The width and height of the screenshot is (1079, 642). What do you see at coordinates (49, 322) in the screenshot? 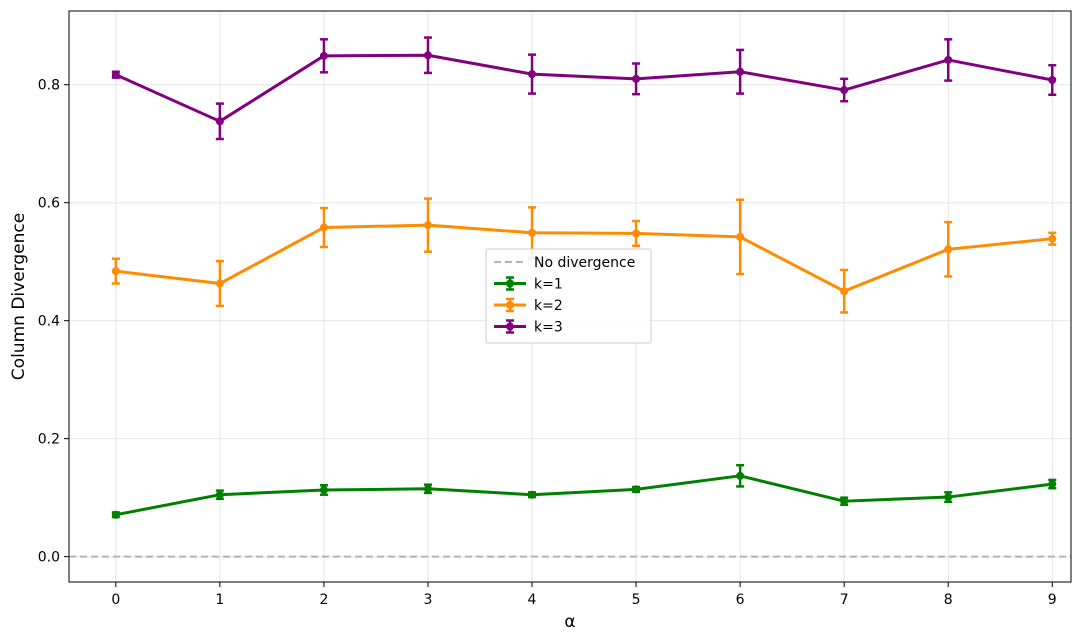
I see `y-tick-label: 0.4` at bounding box center [49, 322].